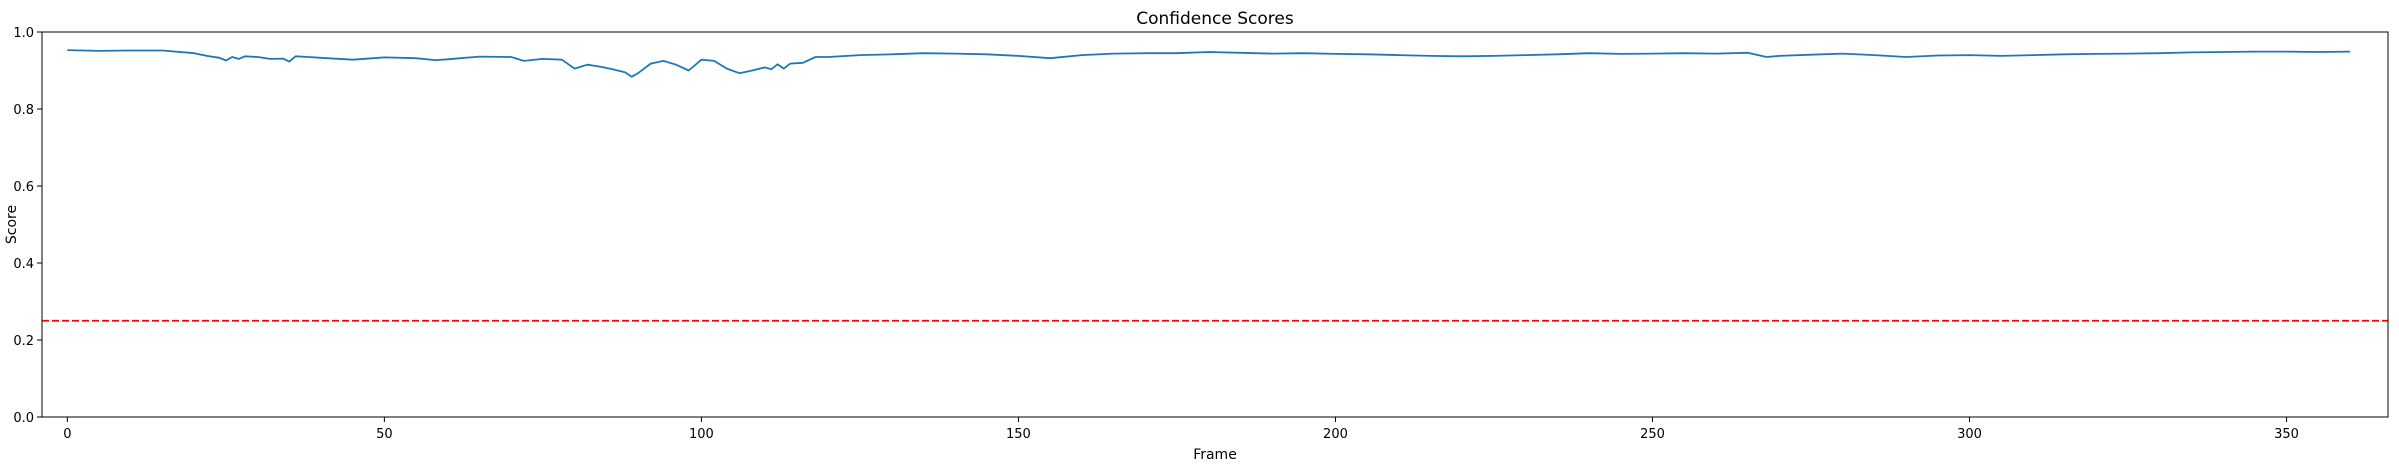 Image resolution: width=2399 pixels, height=476 pixels. What do you see at coordinates (384, 434) in the screenshot?
I see `x-tick-label: 50` at bounding box center [384, 434].